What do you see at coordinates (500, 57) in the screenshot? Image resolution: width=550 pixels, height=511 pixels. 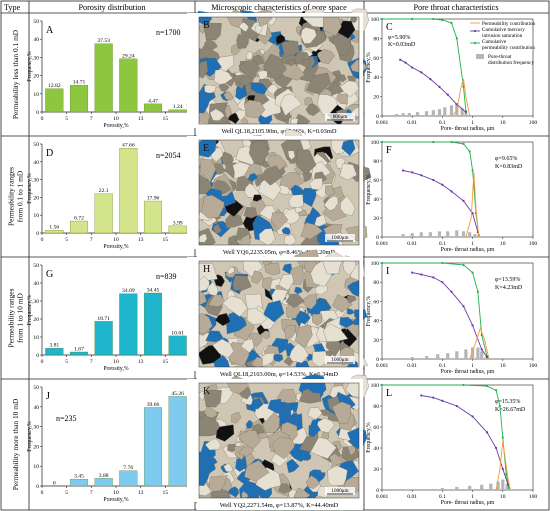 I see `legend-freq-1: Pore-throat` at bounding box center [500, 57].